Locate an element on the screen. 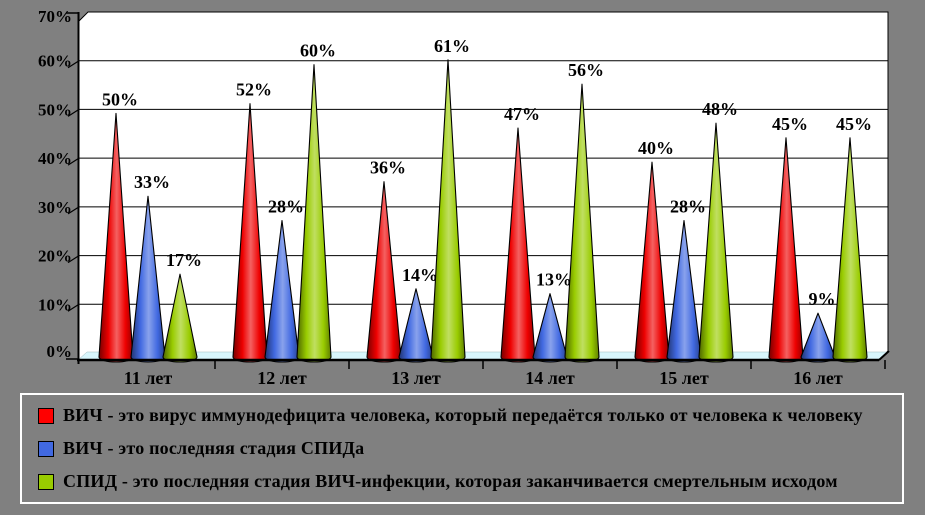  y-axis-label: 20% is located at coordinates (55, 256).